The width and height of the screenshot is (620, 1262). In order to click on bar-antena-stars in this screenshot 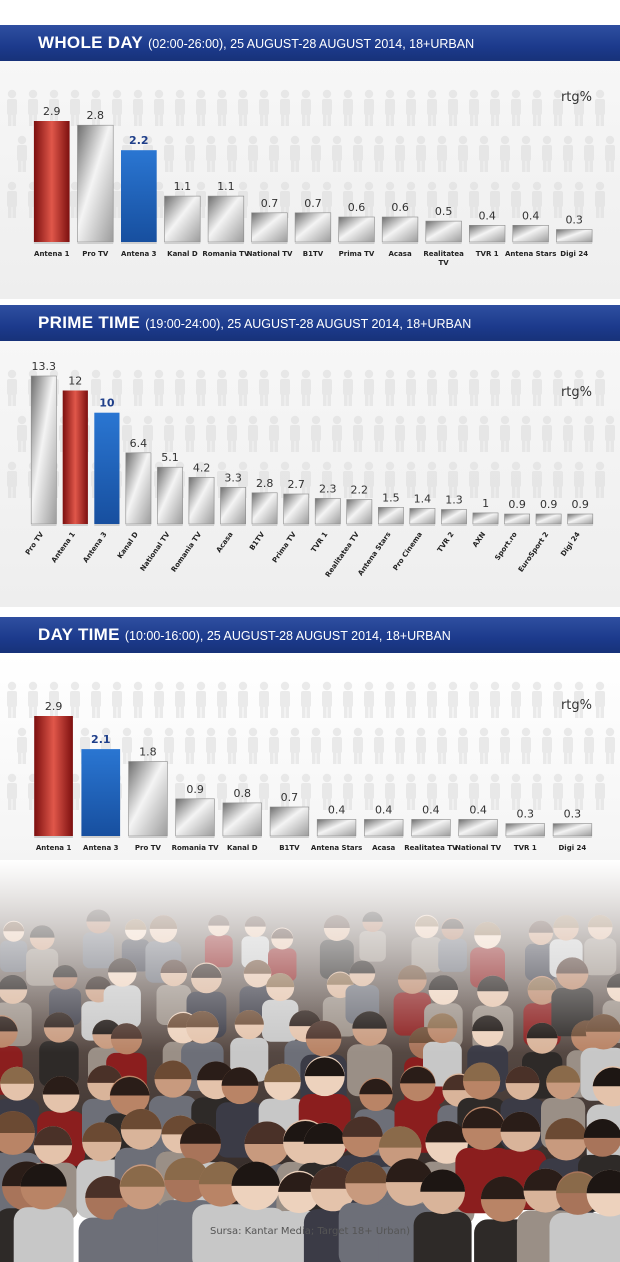, I will do `click(336, 828)`.